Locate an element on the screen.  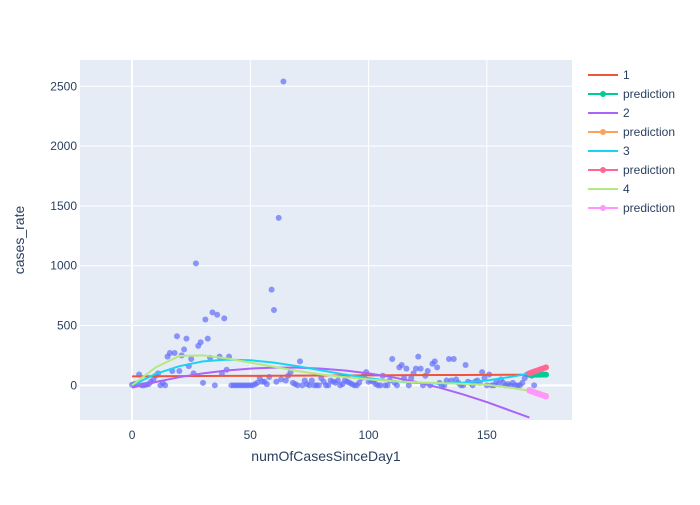
legend-item: 4 is located at coordinates (609, 189).